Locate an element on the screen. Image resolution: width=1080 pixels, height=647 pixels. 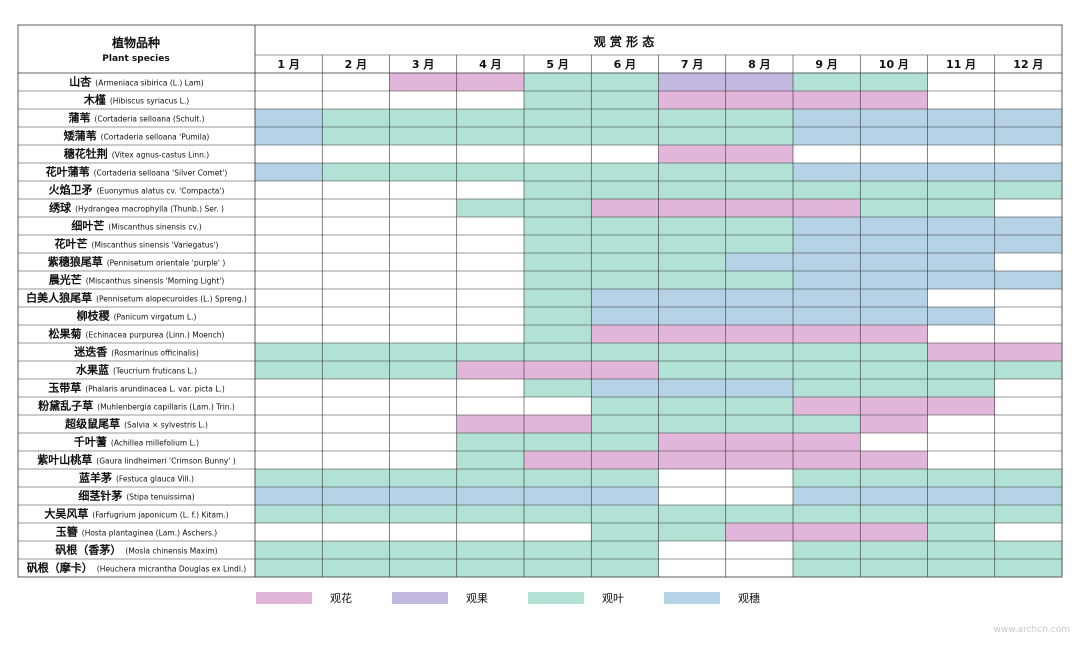
cell-r7-m4 is located at coordinates (490, 208).